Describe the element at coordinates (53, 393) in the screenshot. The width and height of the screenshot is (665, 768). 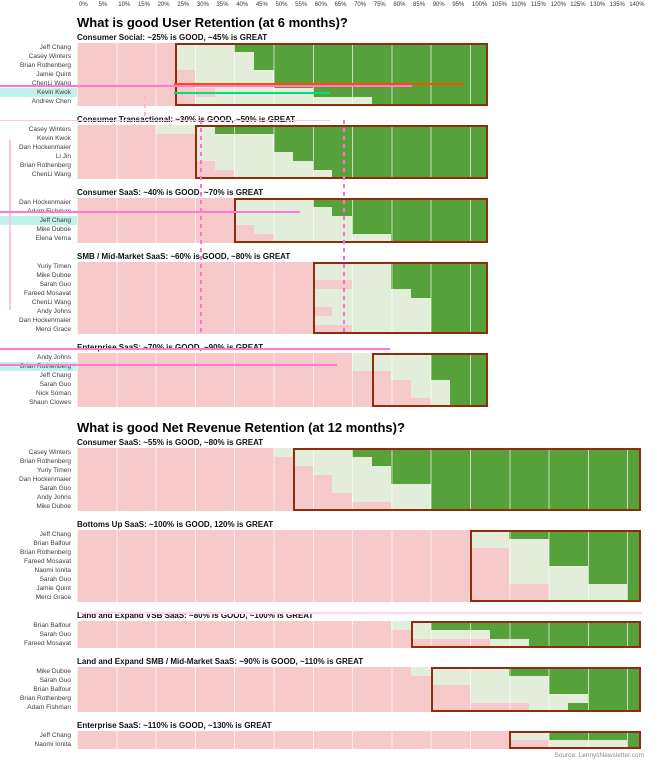
I see `contributor-name: Nick Soman` at that location.